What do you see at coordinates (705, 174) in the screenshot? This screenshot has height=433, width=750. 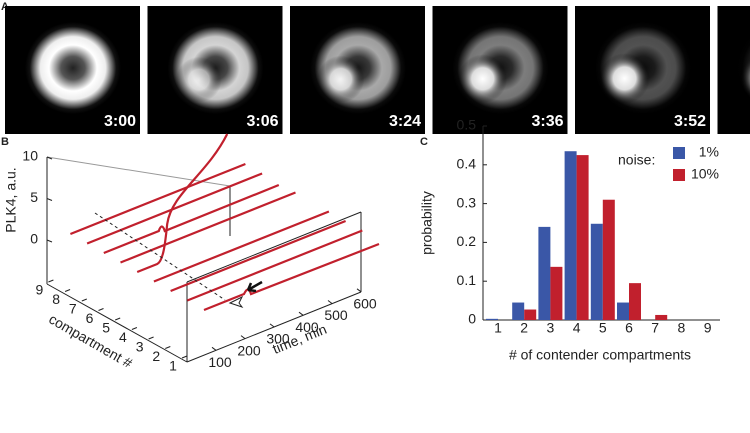 I see `legend-label: 10%` at bounding box center [705, 174].